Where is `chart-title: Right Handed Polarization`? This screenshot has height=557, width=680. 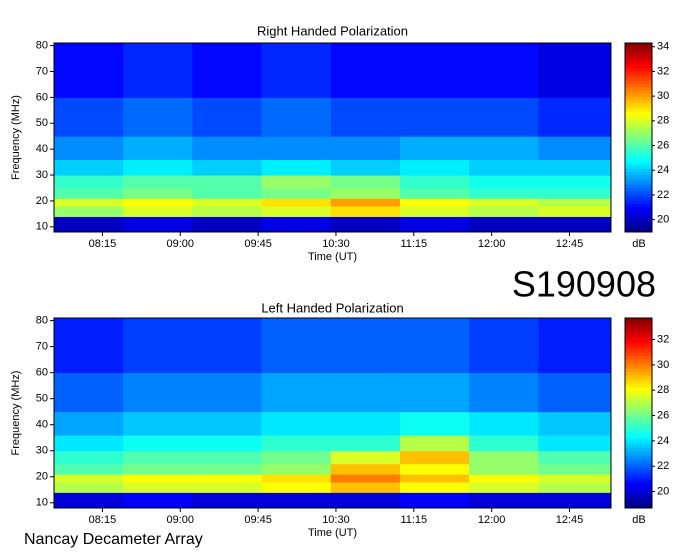 chart-title: Right Handed Polarization is located at coordinates (332, 30).